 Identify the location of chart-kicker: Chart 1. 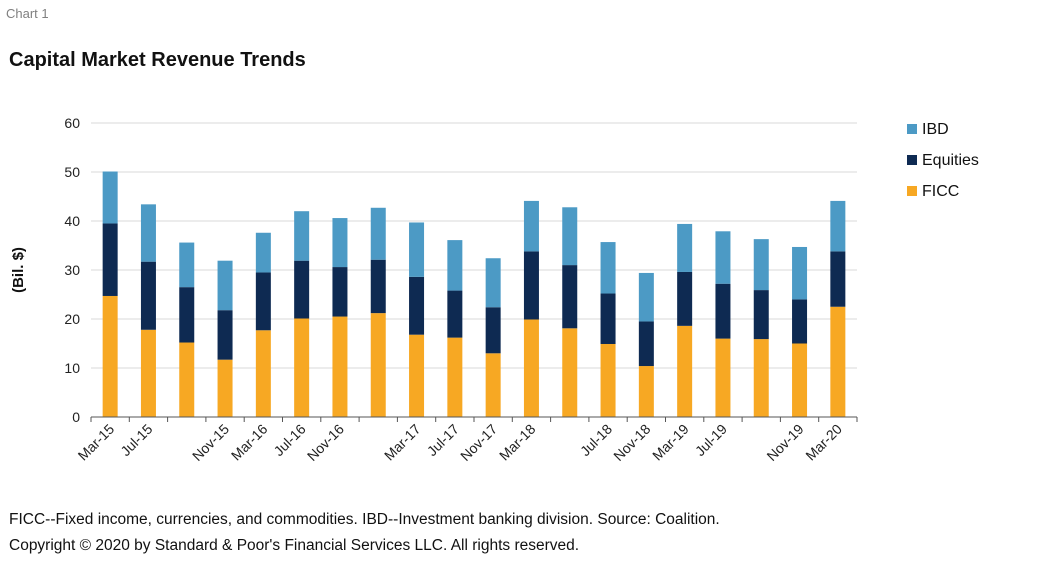
(27, 13).